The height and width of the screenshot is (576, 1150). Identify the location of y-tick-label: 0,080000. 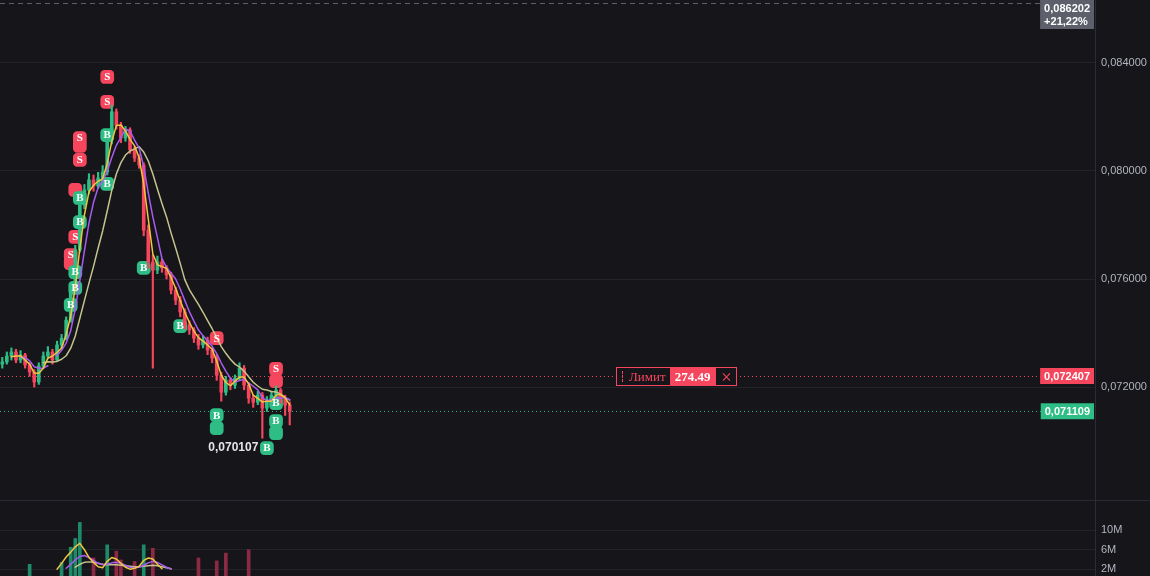
(1124, 170).